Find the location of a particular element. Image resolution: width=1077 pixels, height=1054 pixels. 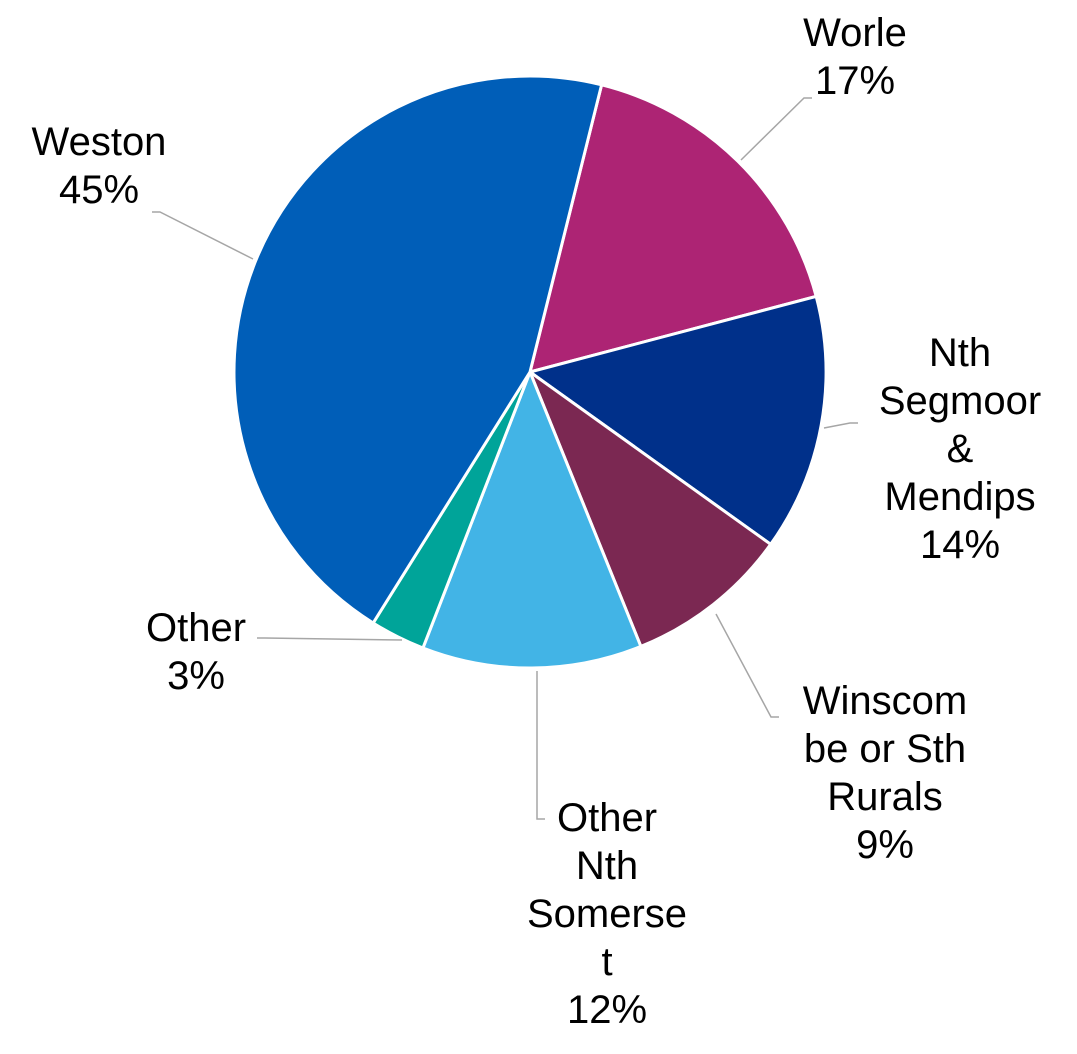

data-label-percent: 9% is located at coordinates (885, 845).